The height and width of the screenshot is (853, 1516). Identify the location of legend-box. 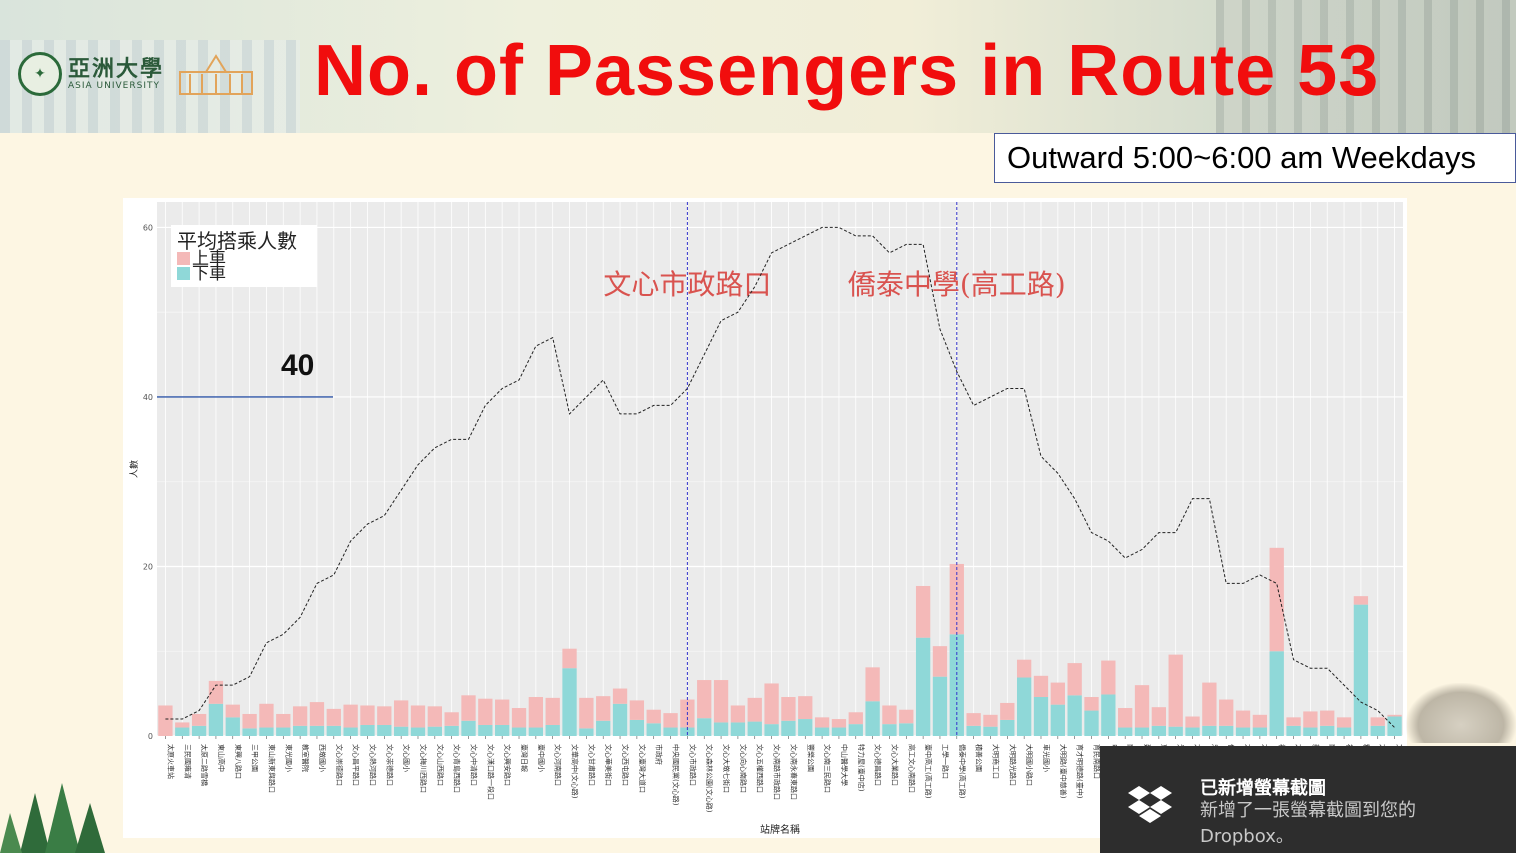
(244, 256).